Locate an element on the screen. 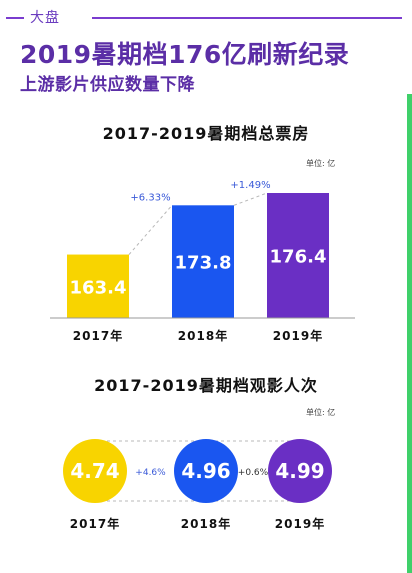 The image size is (412, 573). bar-2018年 is located at coordinates (203, 261).